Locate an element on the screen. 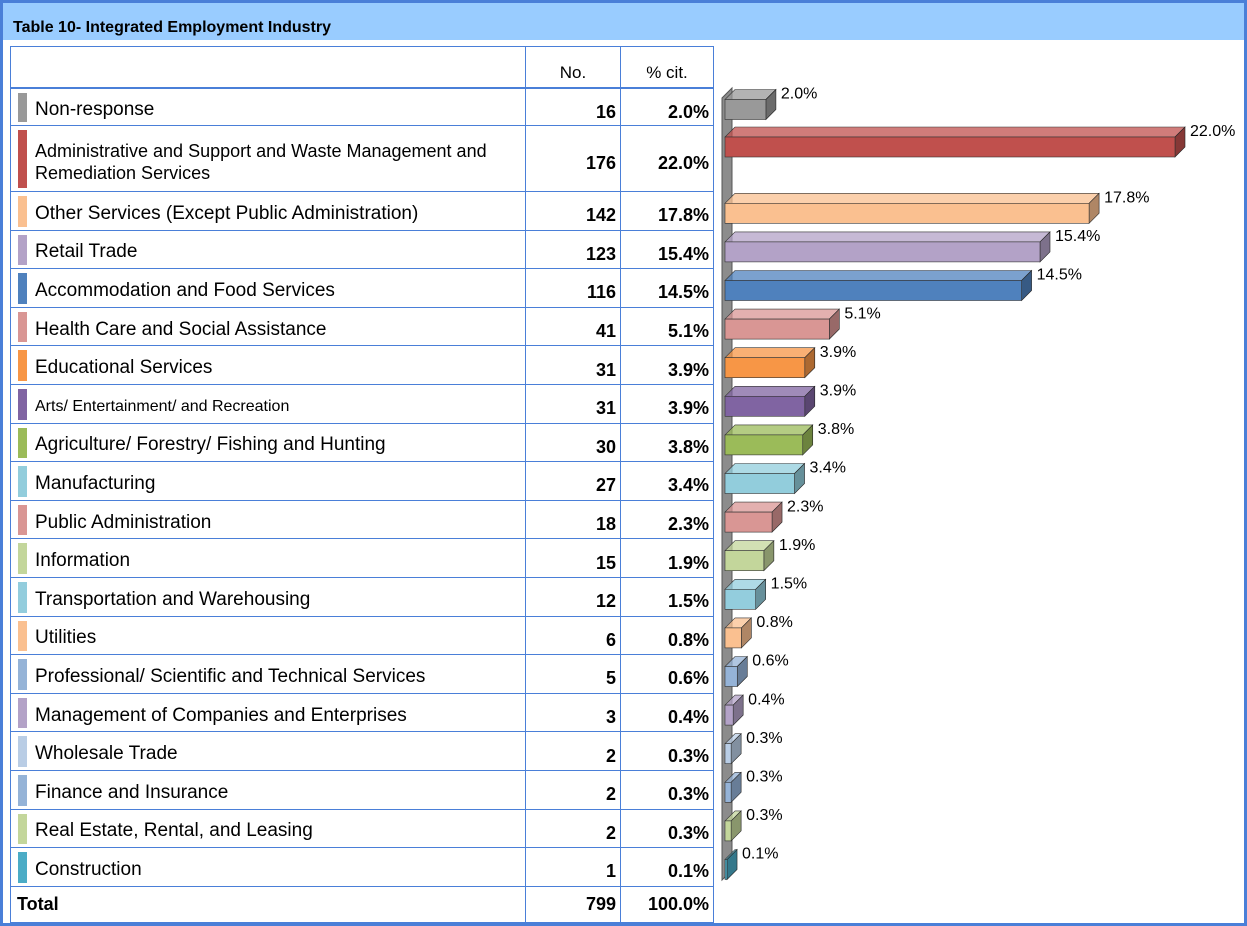 This screenshot has height=926, width=1247. data-label: 2.0% is located at coordinates (799, 94).